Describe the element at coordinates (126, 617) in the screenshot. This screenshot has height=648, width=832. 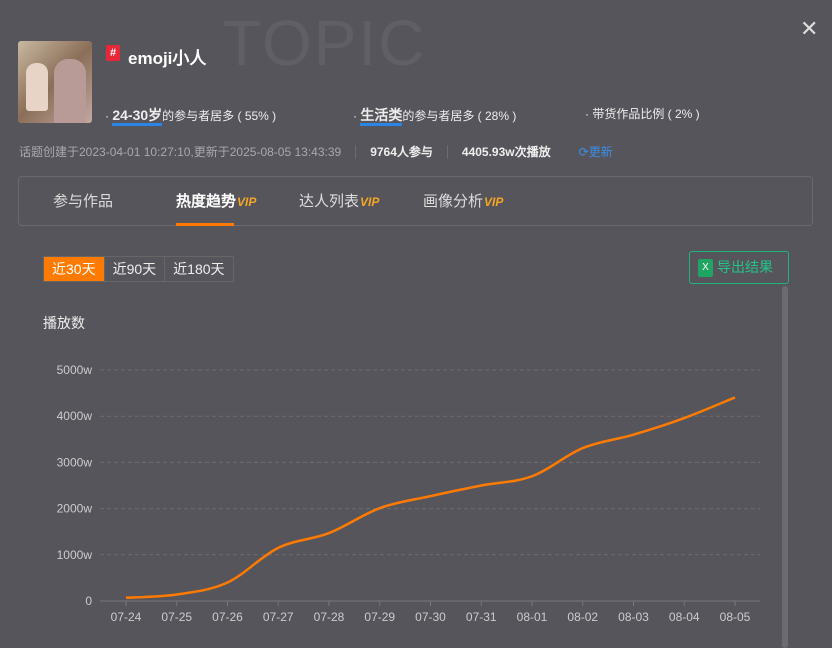
I see `x-tick-label: 07-24` at that location.